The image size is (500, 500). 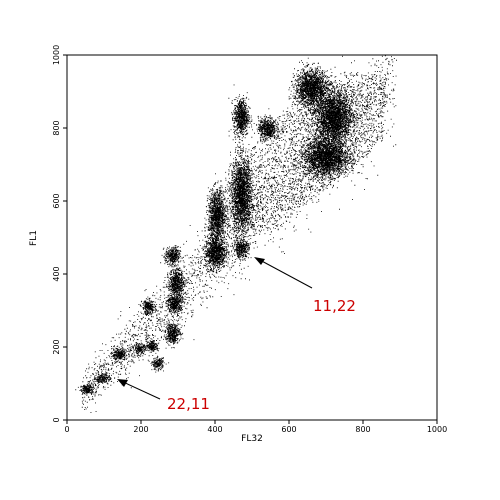 I want to click on y-tick-label: 0, so click(x=56, y=419).